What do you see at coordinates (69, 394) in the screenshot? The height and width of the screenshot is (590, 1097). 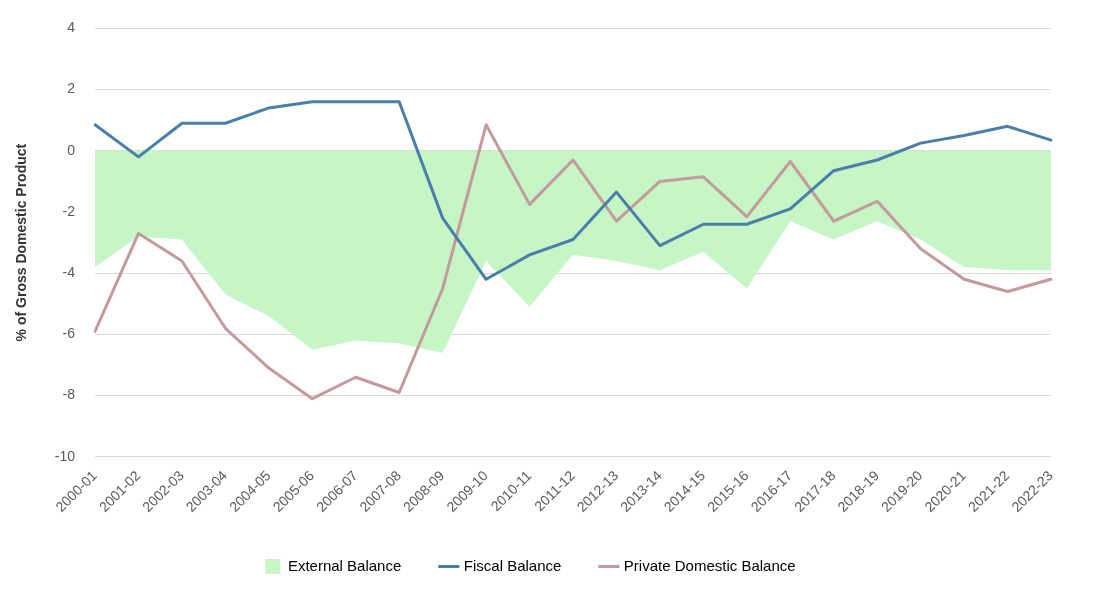 I see `y-tick-label: -8` at bounding box center [69, 394].